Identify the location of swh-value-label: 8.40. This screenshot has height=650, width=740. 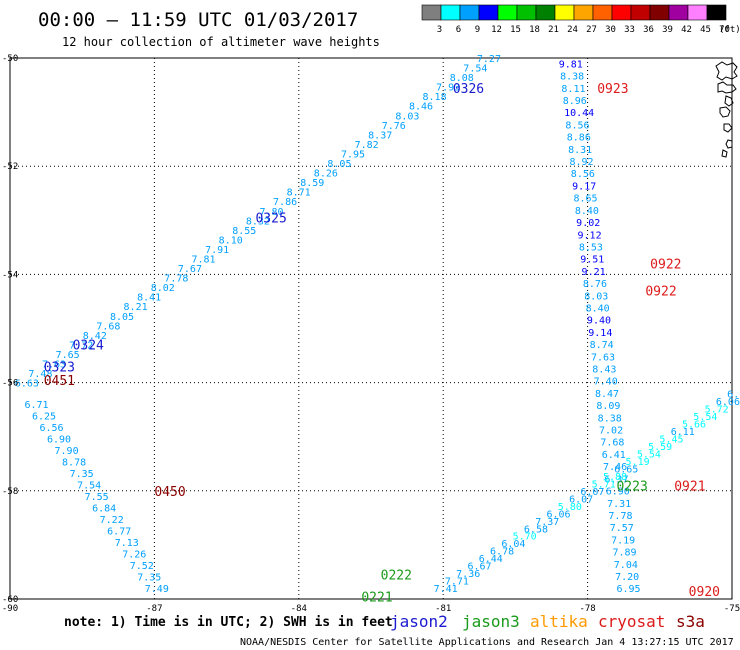
(598, 308).